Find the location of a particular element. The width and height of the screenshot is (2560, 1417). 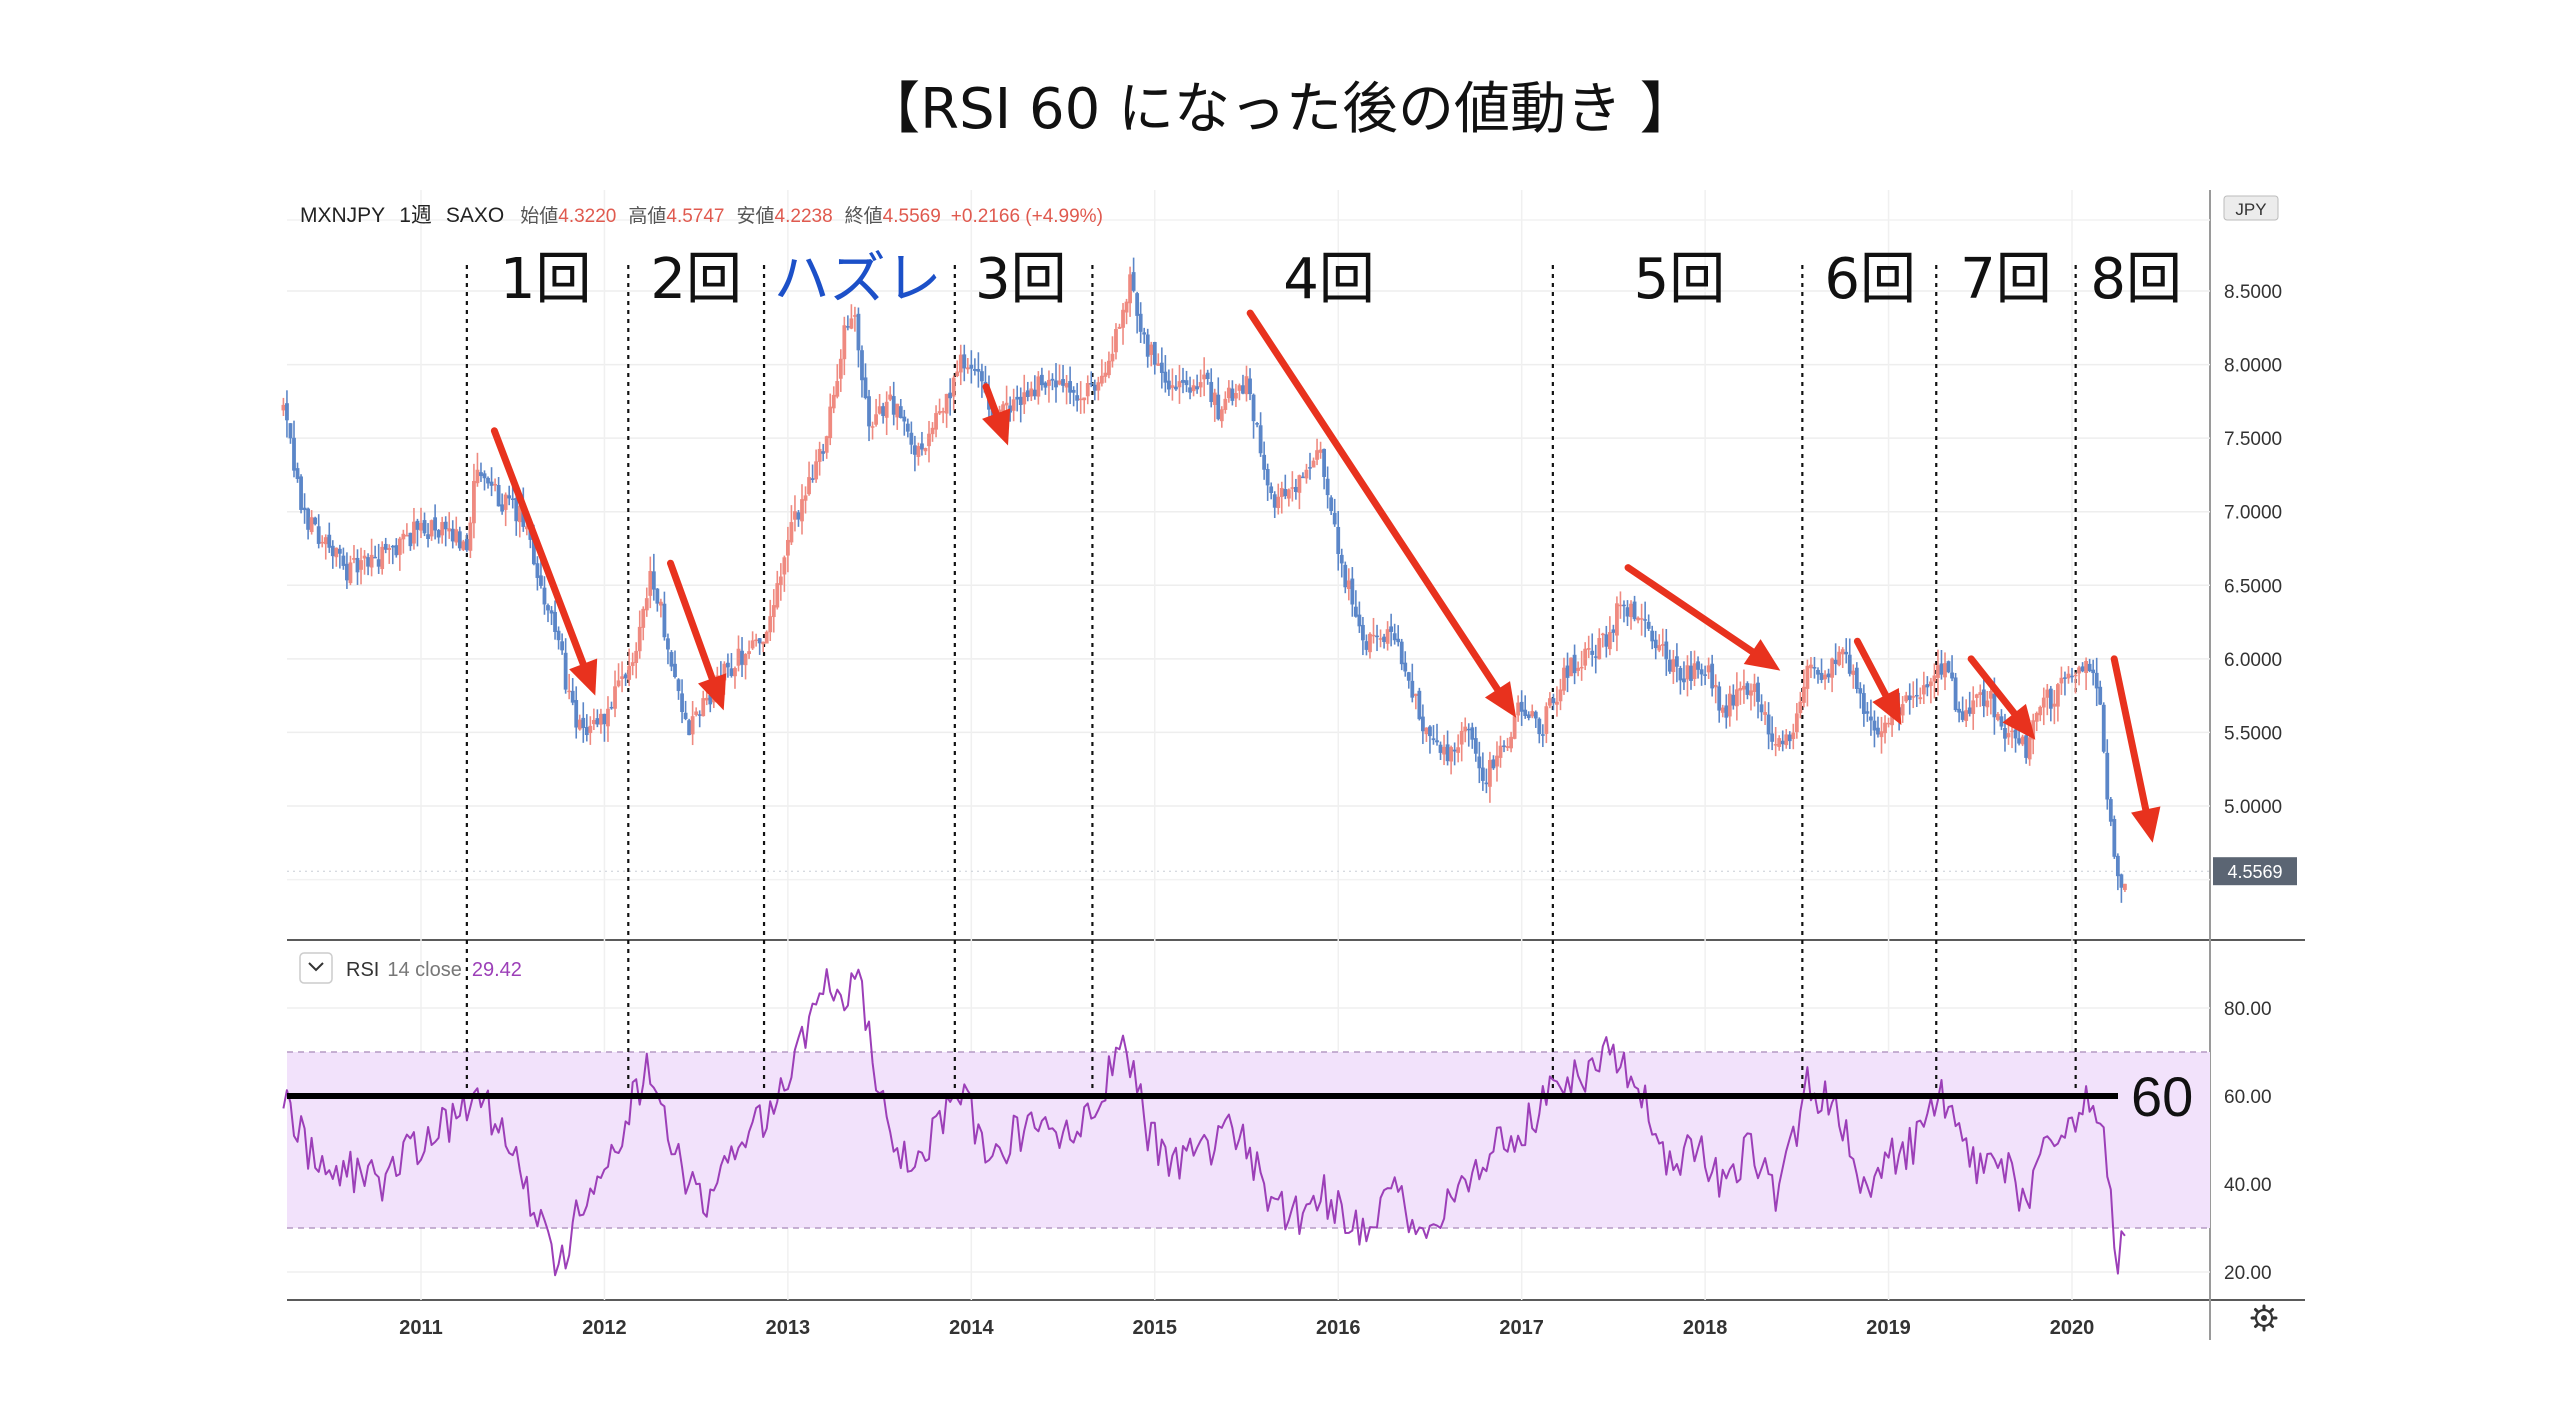

time-tick-label: 2018 is located at coordinates (1705, 1328).